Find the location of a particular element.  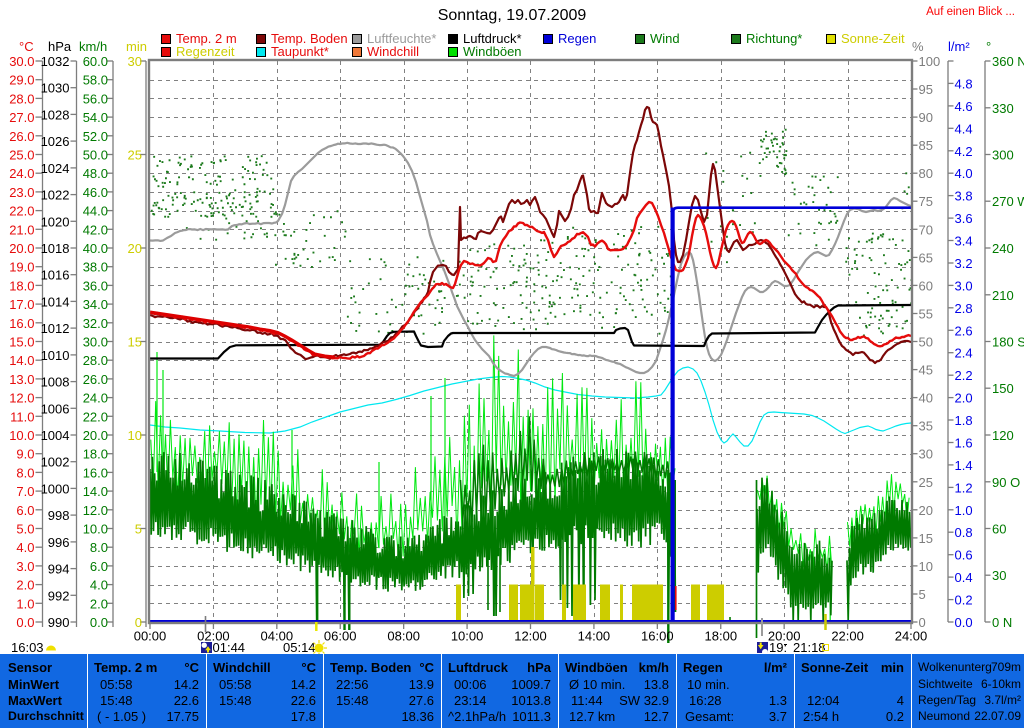

svg-text: 1002 is located at coordinates (55, 462).